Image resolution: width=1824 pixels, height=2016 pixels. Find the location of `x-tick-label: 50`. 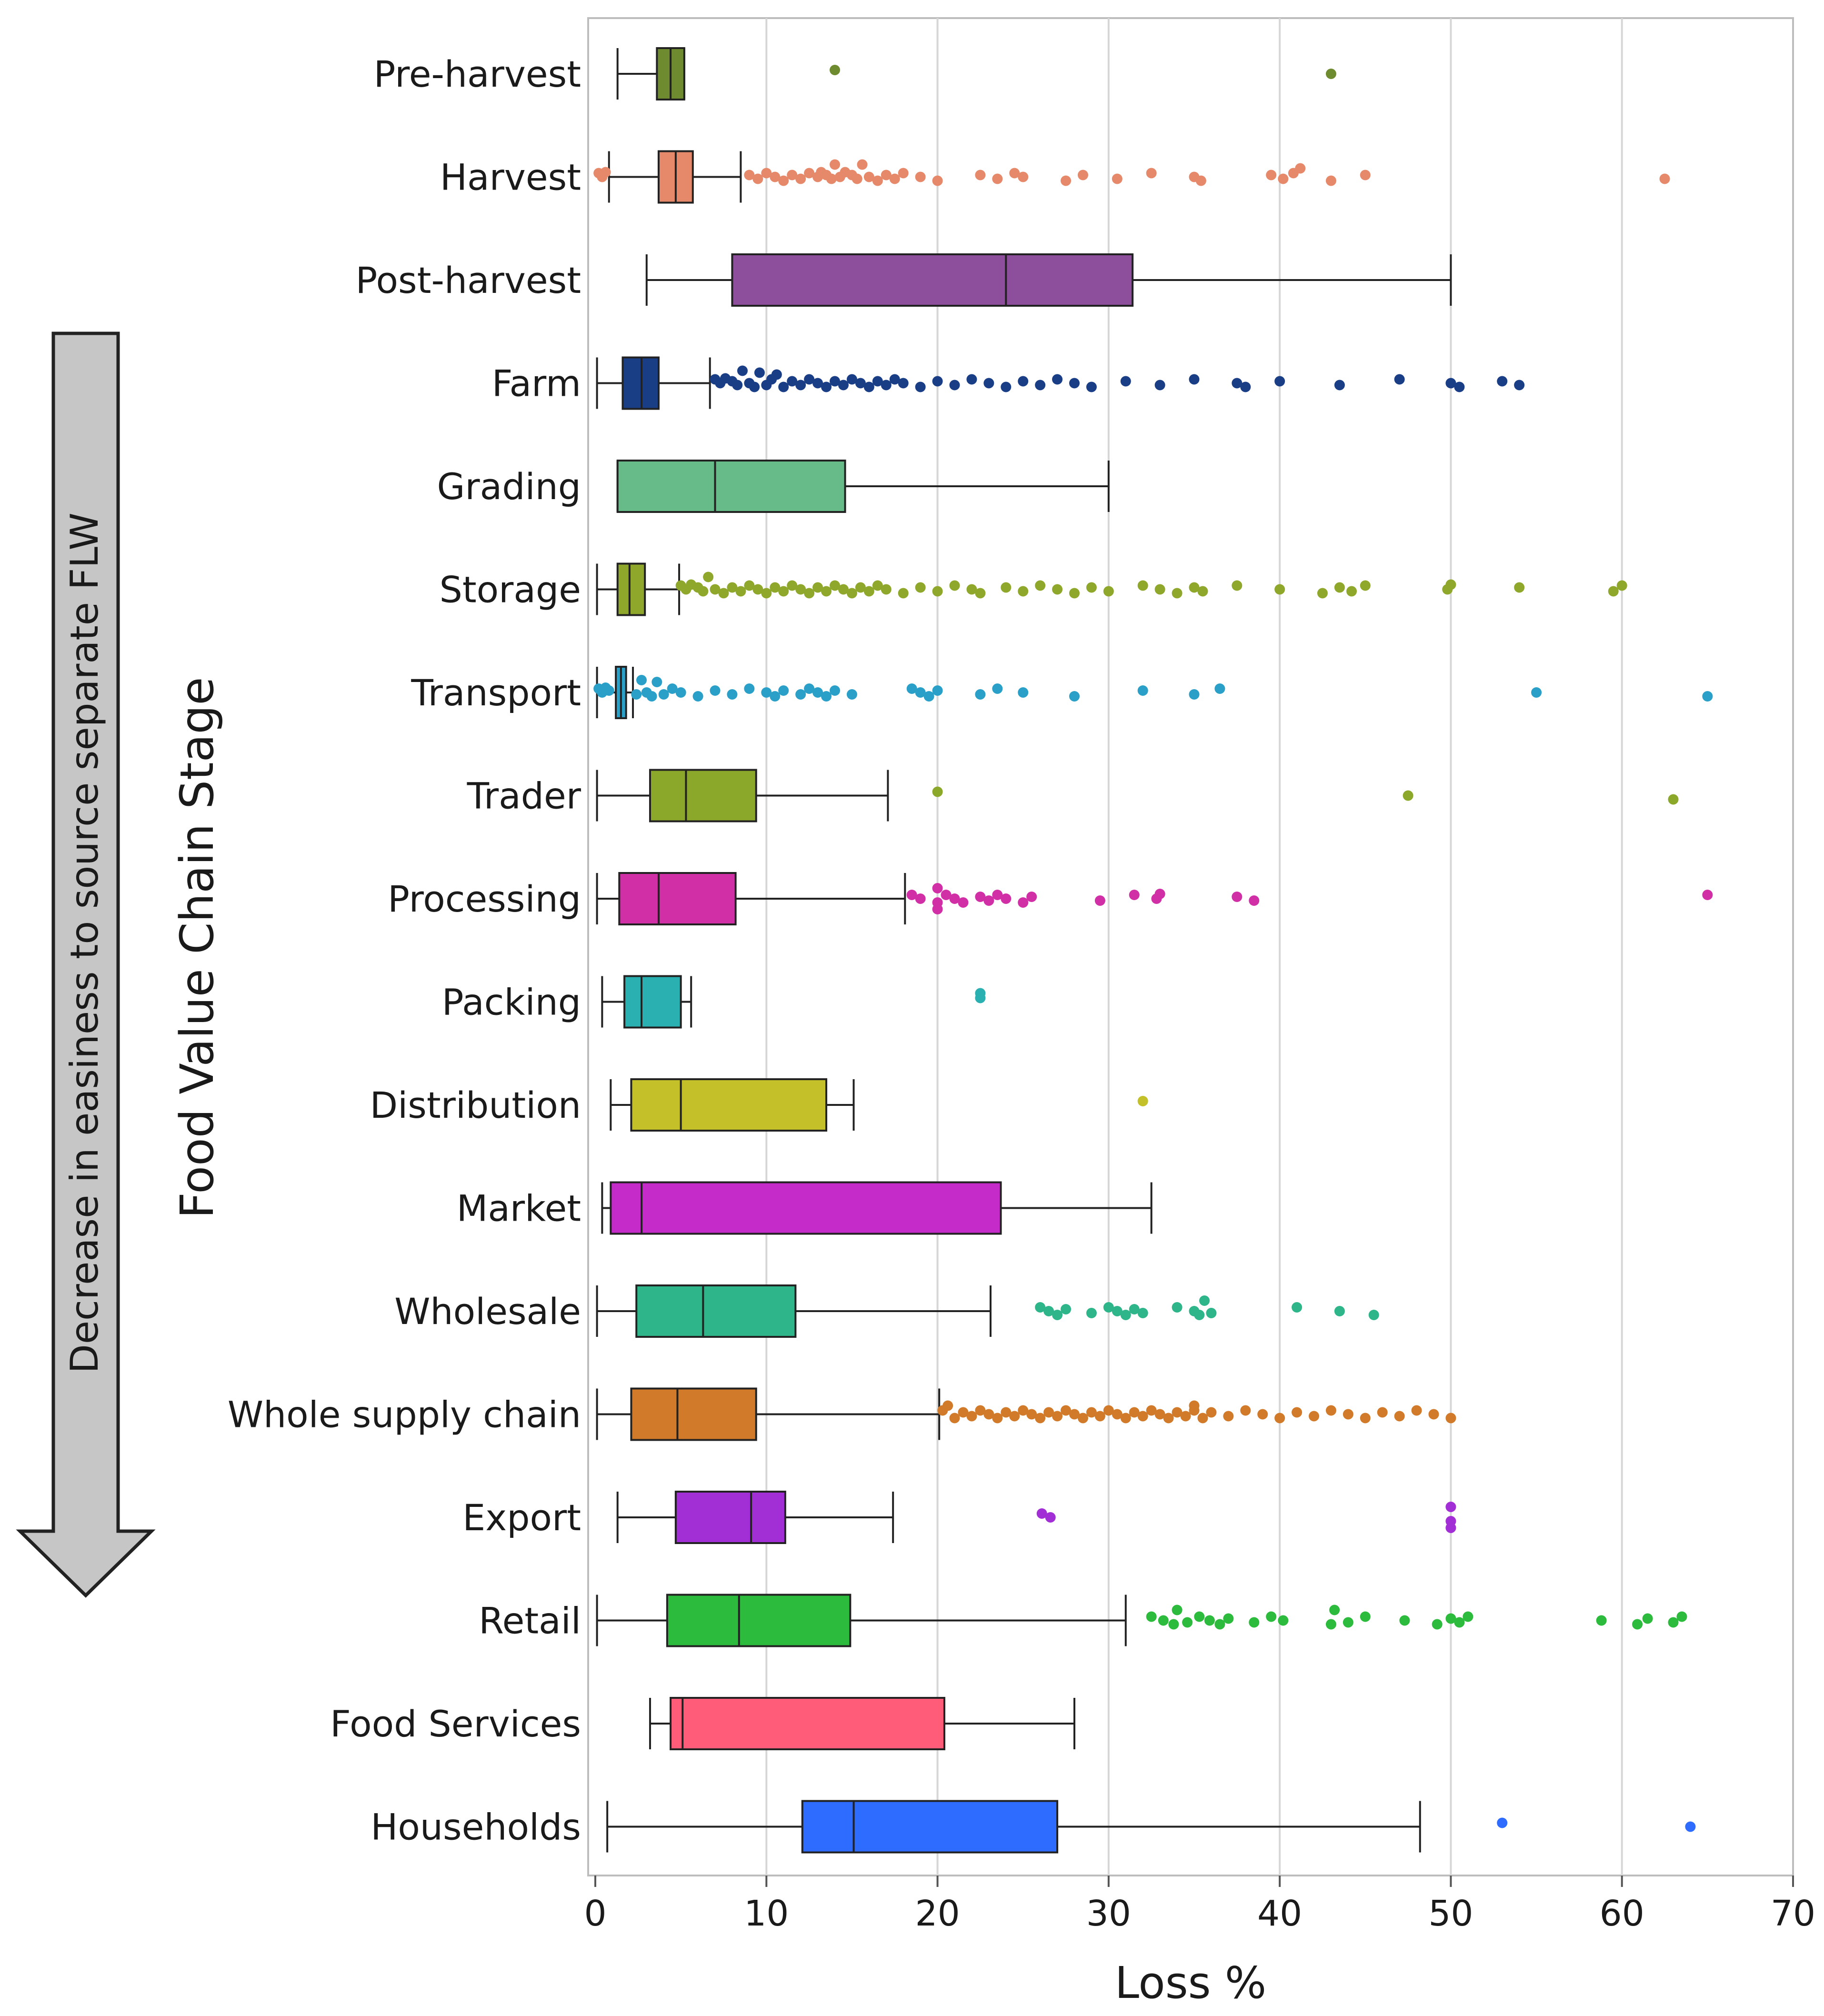

x-tick-label: 50 is located at coordinates (1450, 1913).